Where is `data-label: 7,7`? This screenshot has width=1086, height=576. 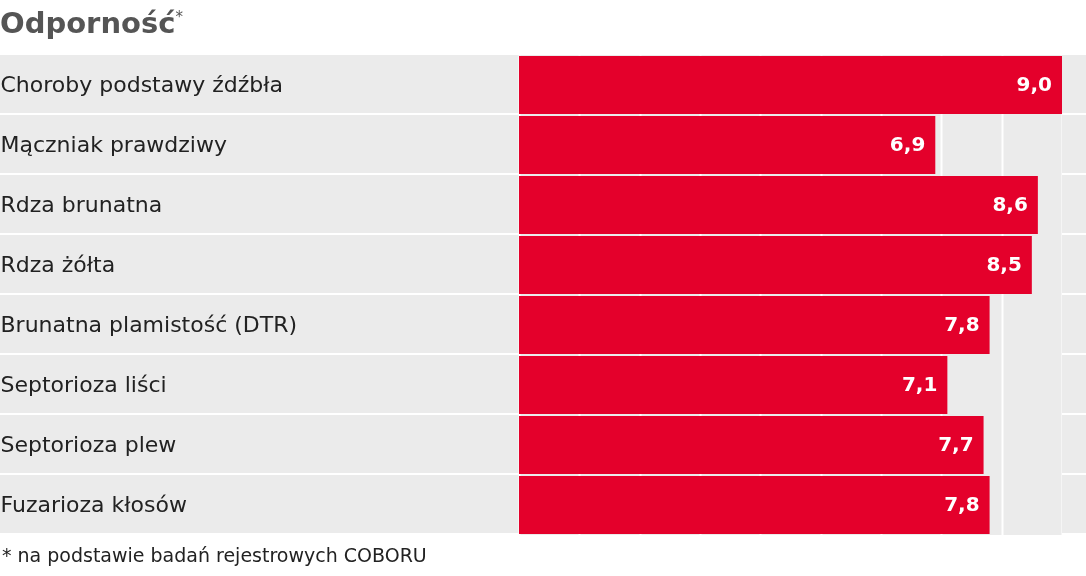
data-label: 7,7 is located at coordinates (956, 444).